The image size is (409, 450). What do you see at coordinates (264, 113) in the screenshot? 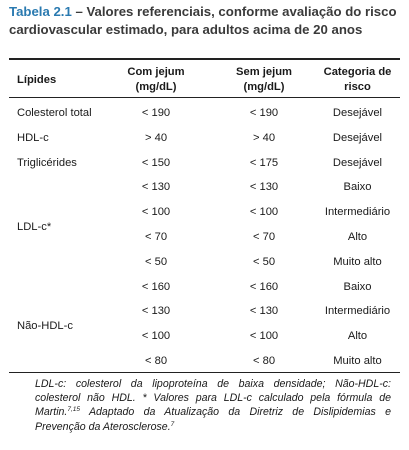
I see `non-fasting-cell: < 190` at bounding box center [264, 113].